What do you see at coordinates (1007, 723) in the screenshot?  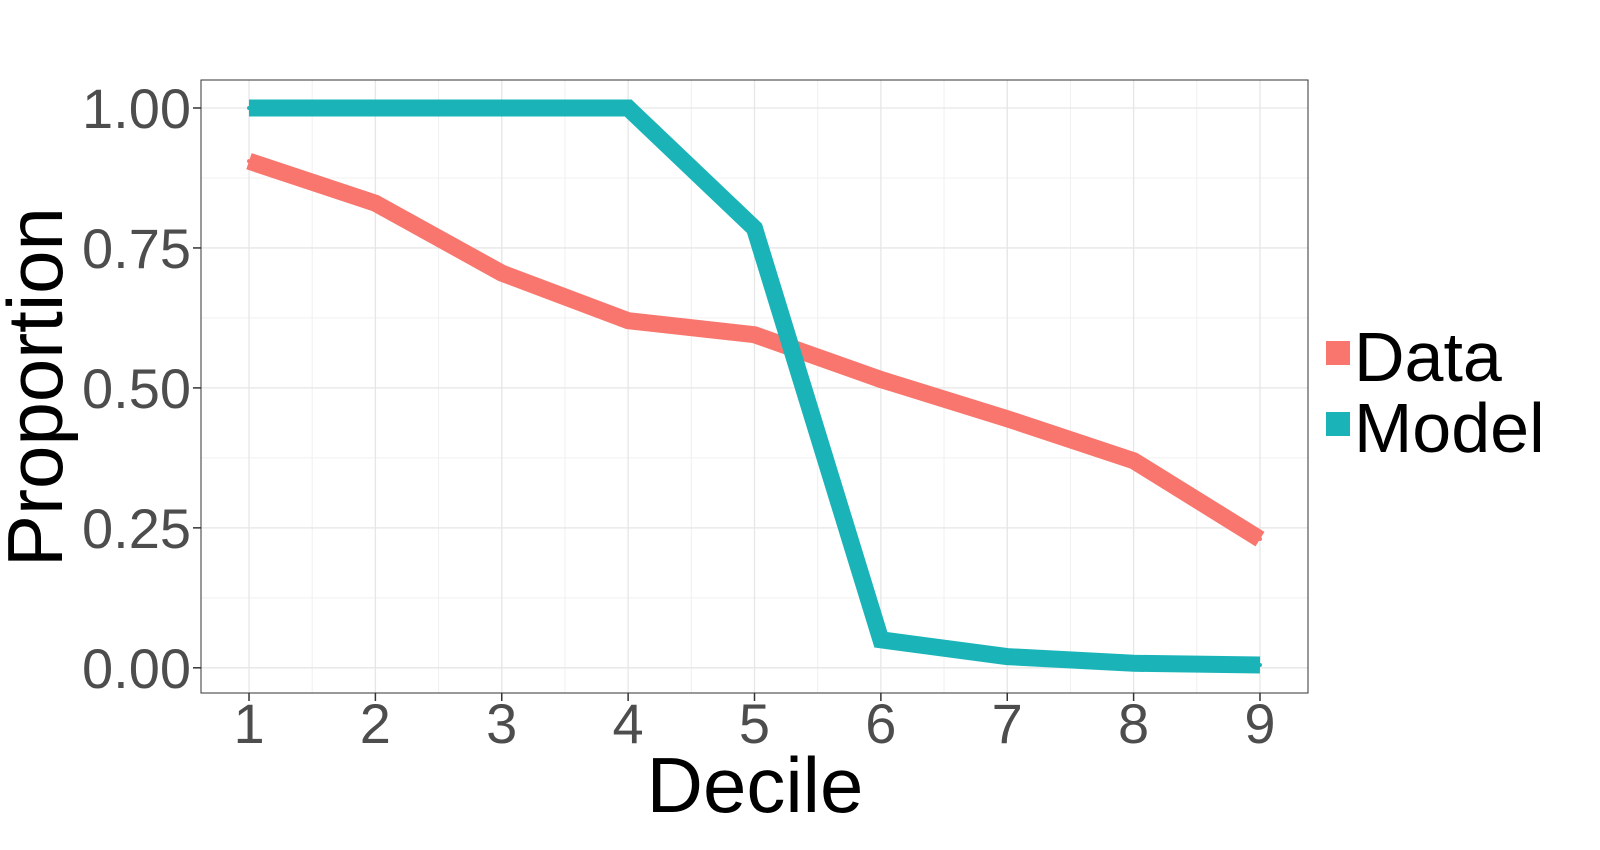 I see `x-tick-label: 7` at bounding box center [1007, 723].